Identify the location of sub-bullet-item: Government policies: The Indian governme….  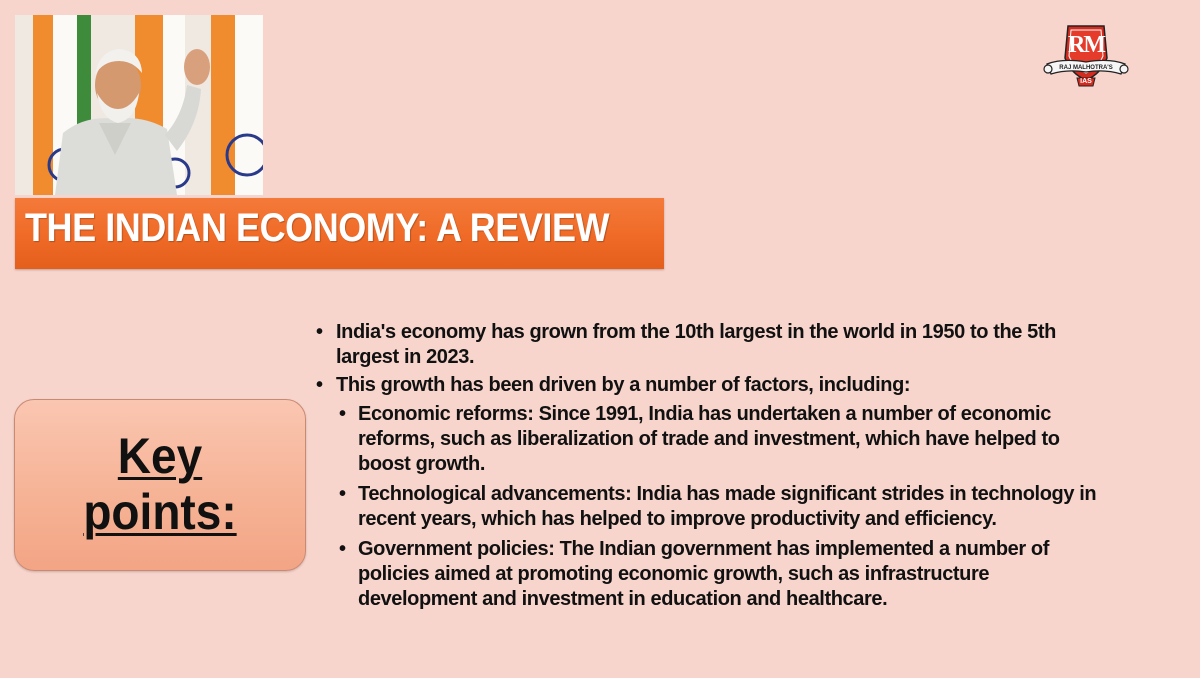
(719, 574).